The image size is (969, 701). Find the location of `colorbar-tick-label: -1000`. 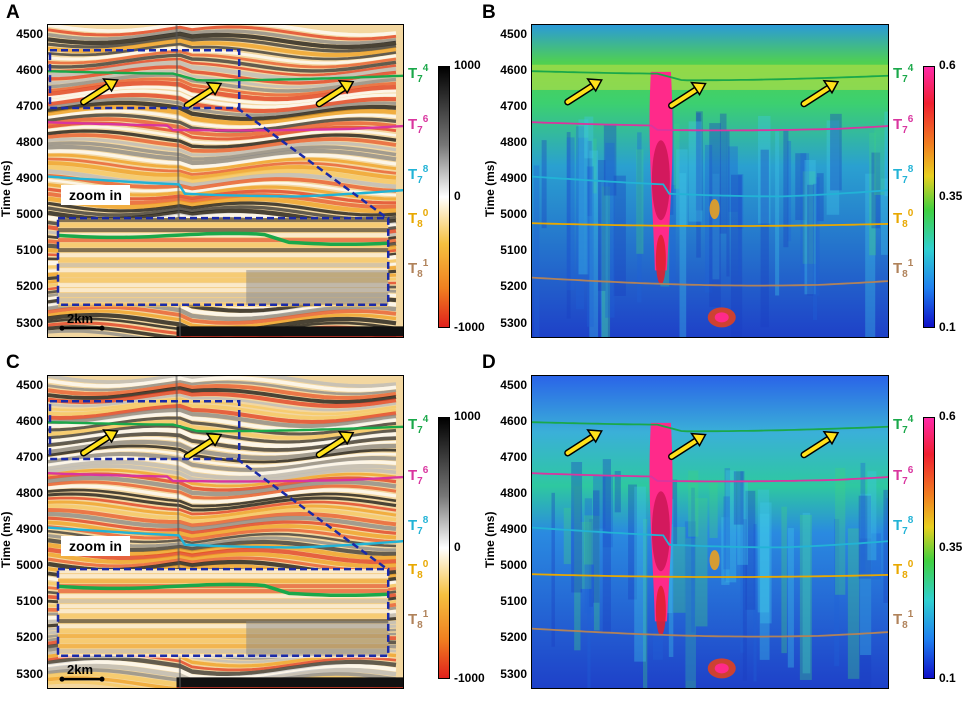

colorbar-tick-label: -1000 is located at coordinates (469, 678).